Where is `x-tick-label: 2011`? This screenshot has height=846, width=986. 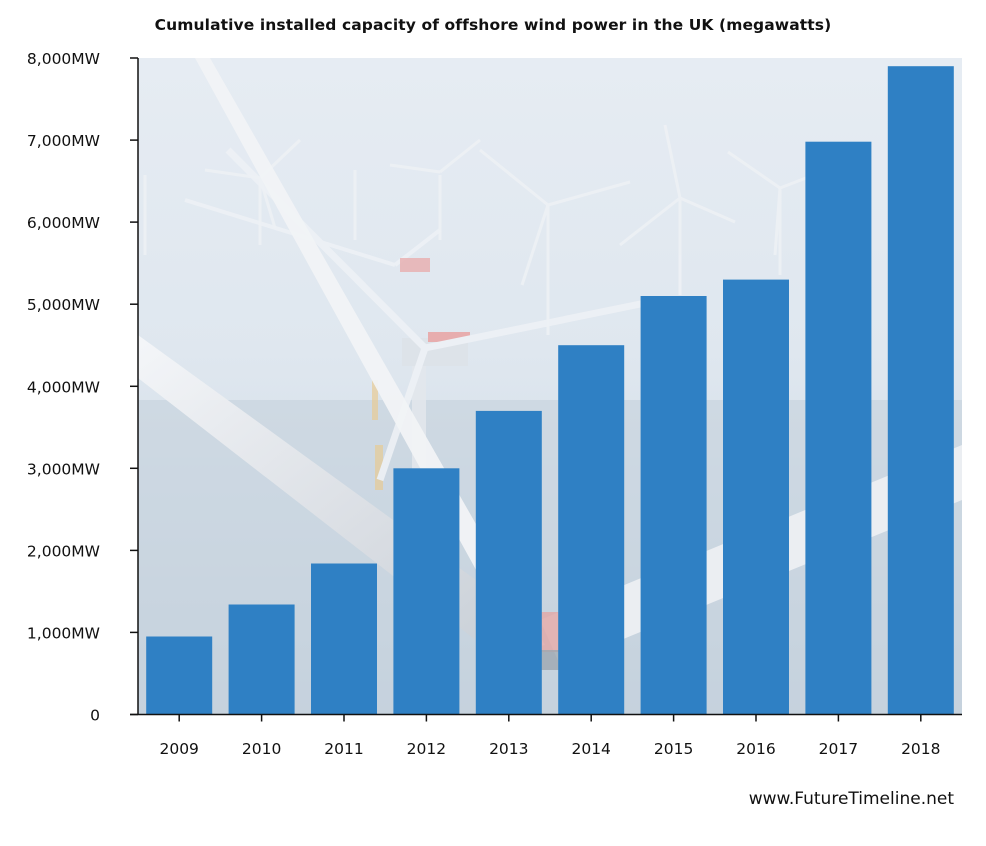
x-tick-label: 2011 is located at coordinates (343, 749).